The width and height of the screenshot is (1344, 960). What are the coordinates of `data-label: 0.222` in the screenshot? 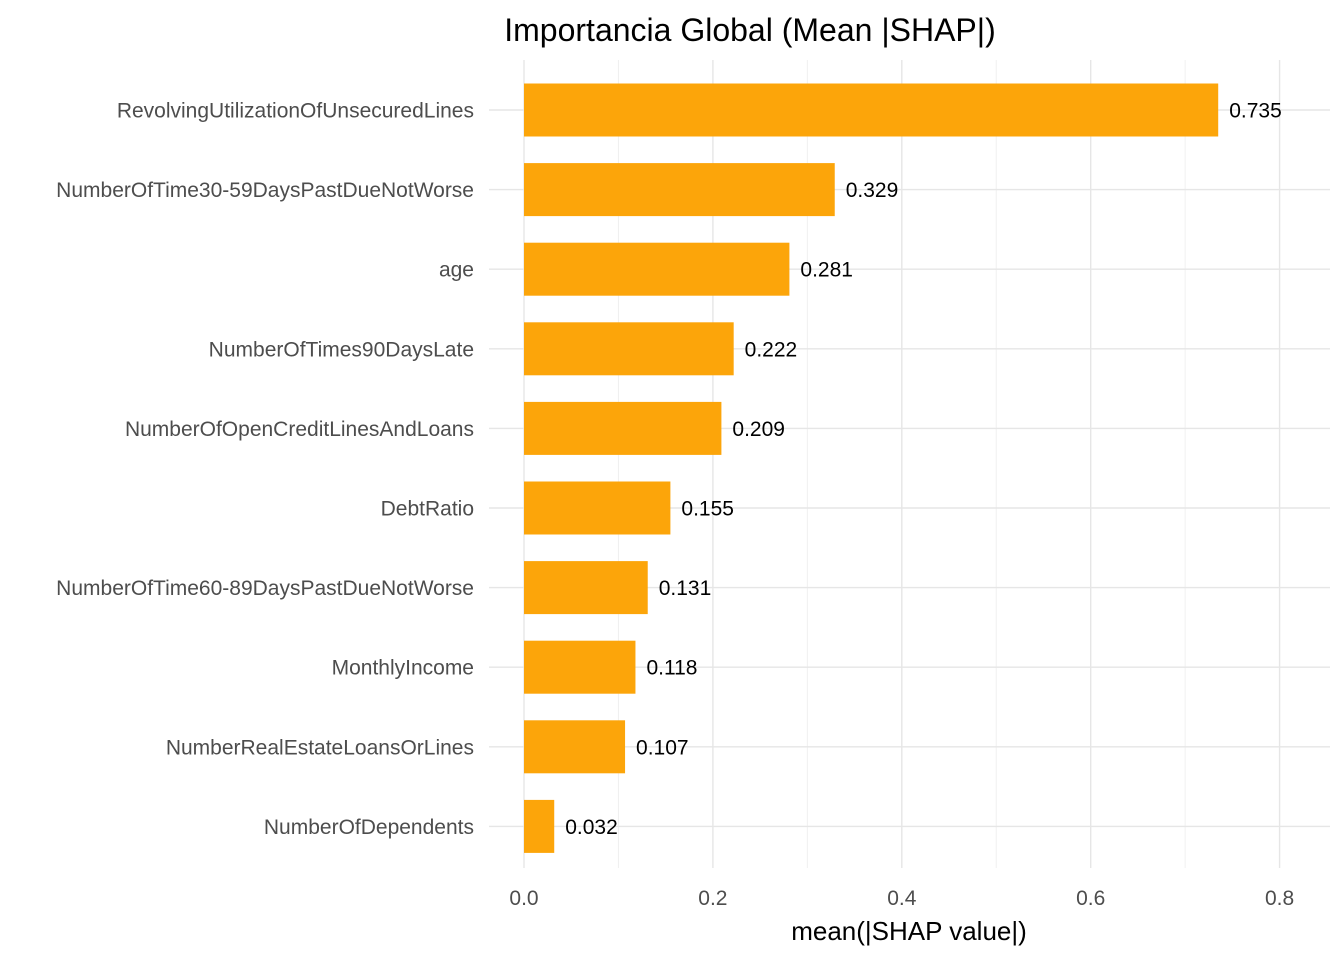 It's located at (771, 349).